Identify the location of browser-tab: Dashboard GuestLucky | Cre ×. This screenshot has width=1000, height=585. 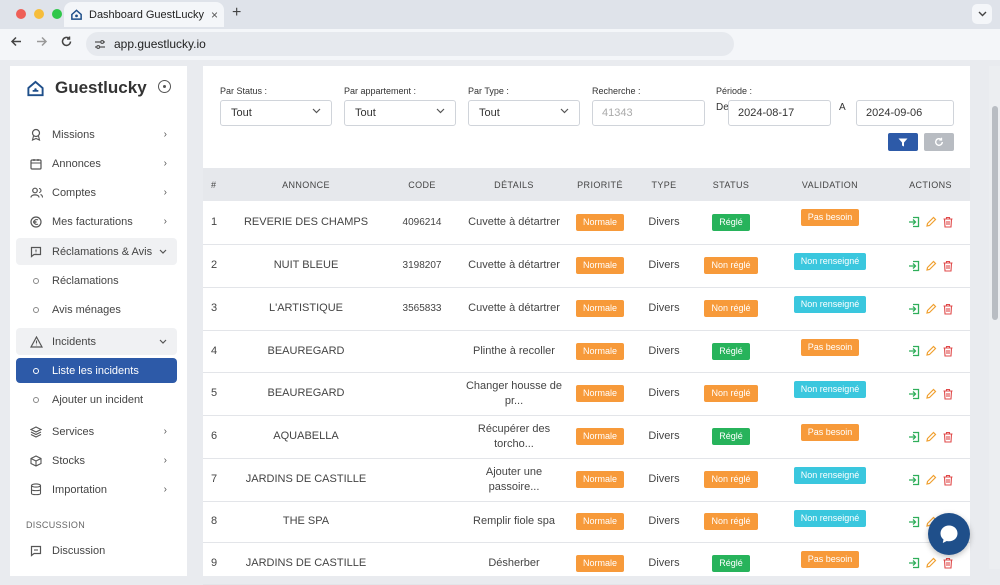
(144, 14).